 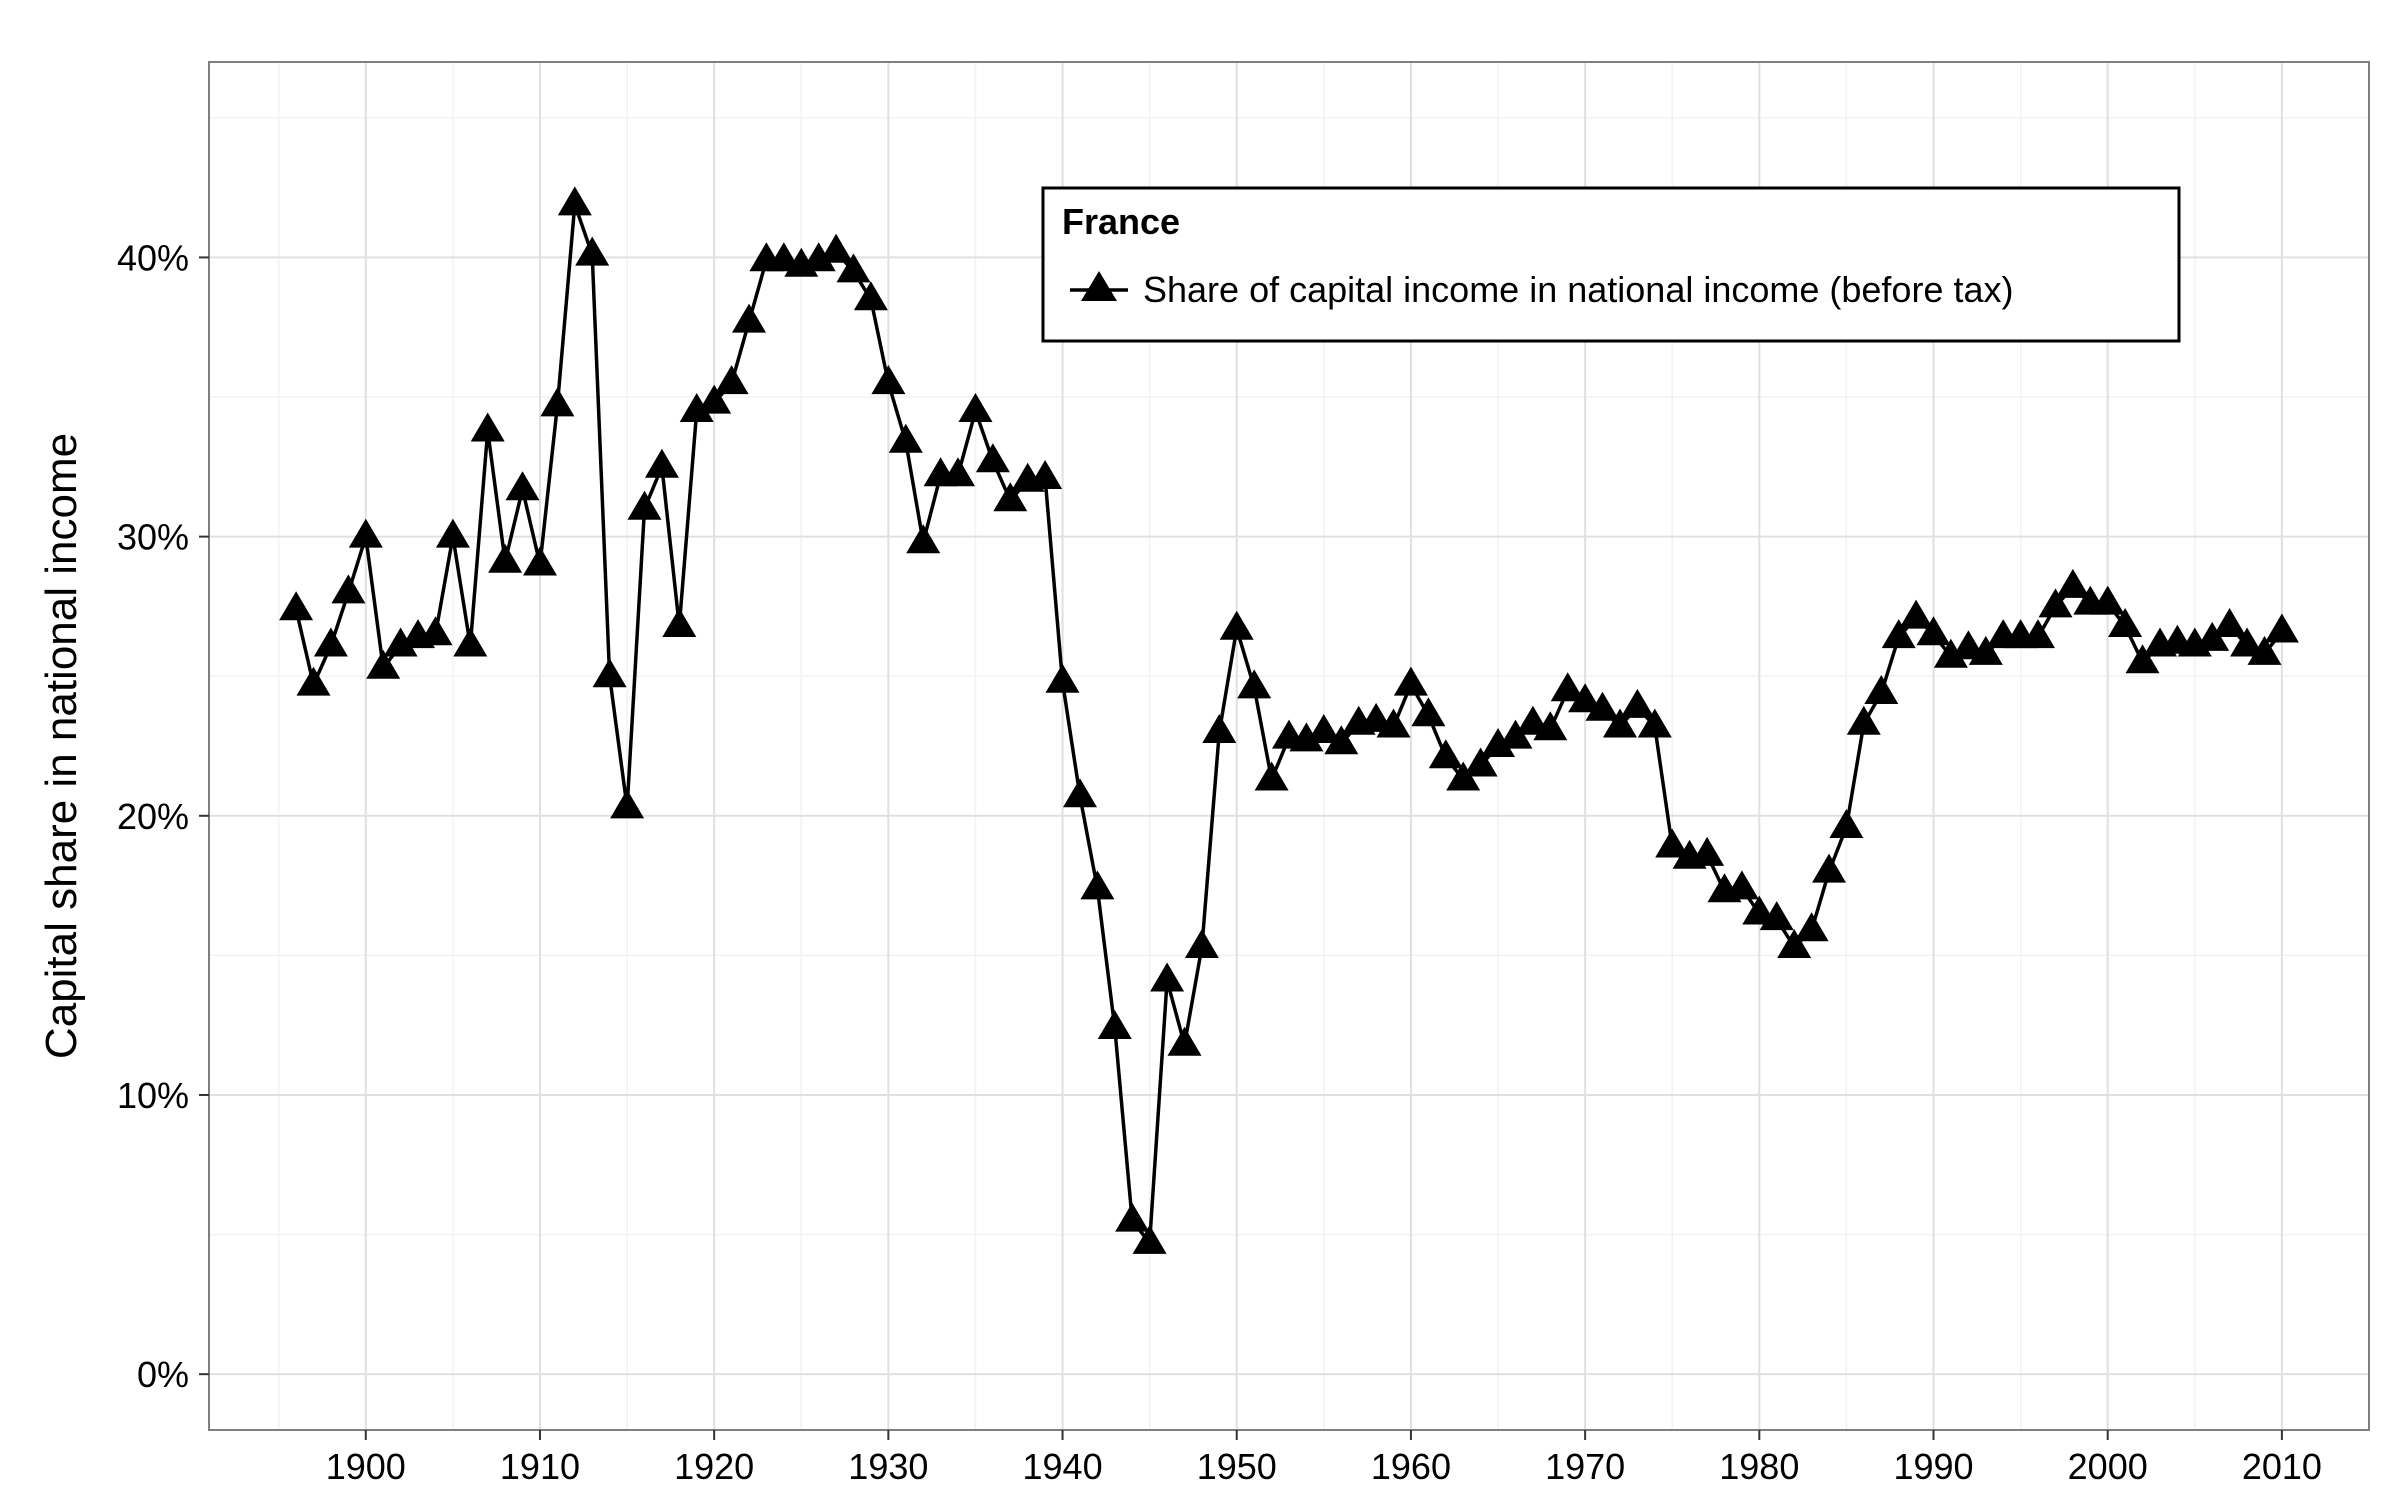 I want to click on x-tick-label: 2010, so click(x=2282, y=1466).